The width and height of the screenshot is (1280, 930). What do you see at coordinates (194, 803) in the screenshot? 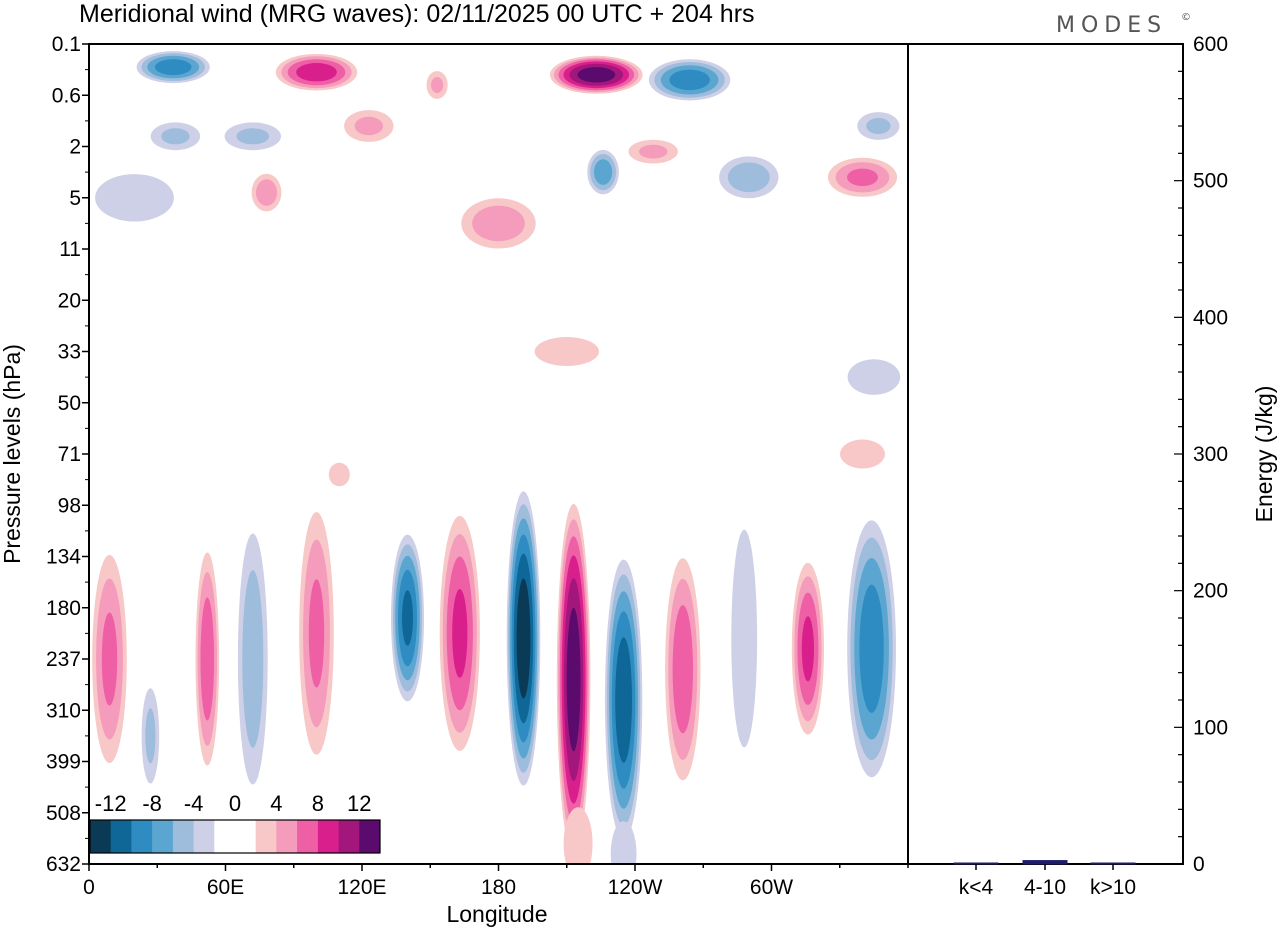
I see `colorbar-label: -4` at bounding box center [194, 803].